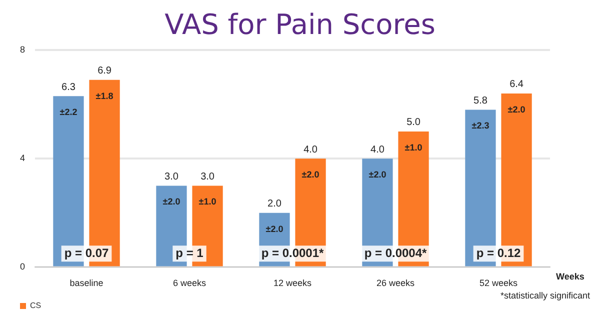  I want to click on data-label: 2.0, so click(275, 204).